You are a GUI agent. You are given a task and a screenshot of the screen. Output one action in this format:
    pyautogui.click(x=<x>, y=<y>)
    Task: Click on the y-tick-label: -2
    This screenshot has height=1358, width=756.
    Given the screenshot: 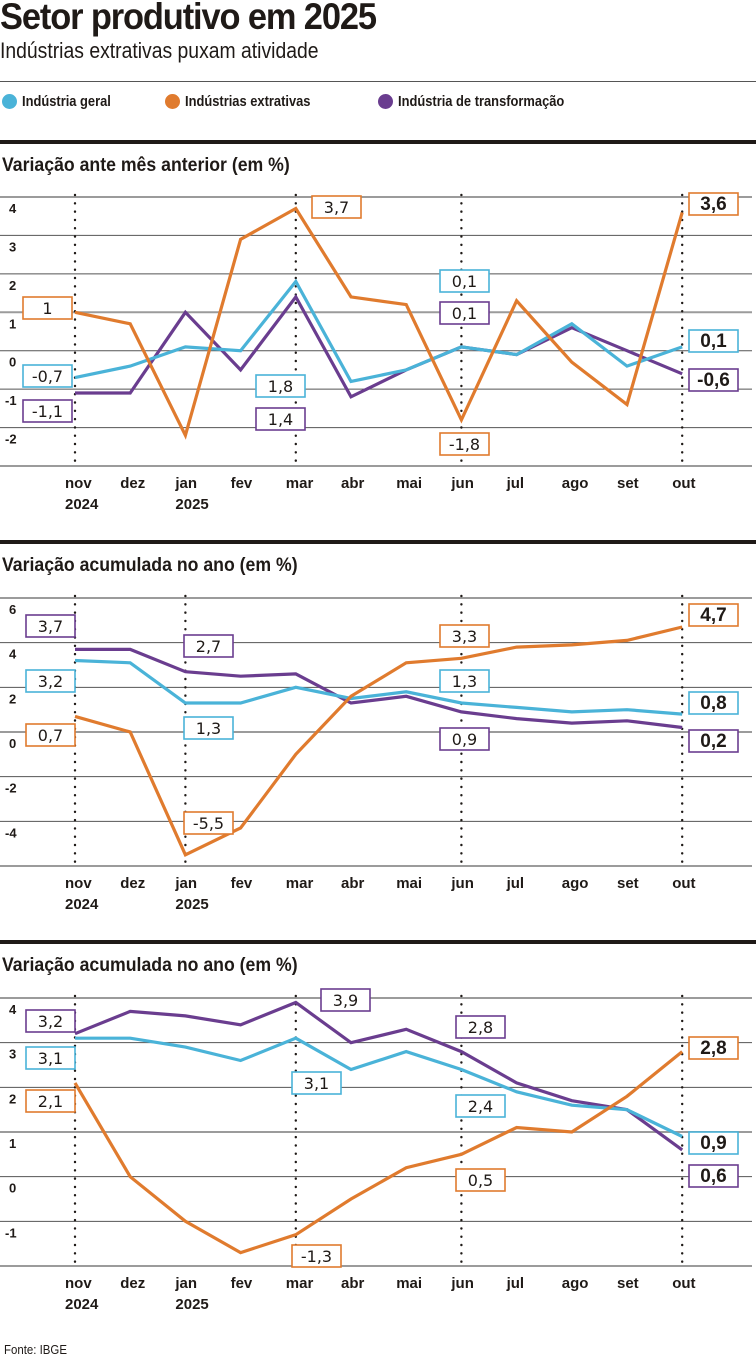 What is the action you would take?
    pyautogui.click(x=11, y=788)
    